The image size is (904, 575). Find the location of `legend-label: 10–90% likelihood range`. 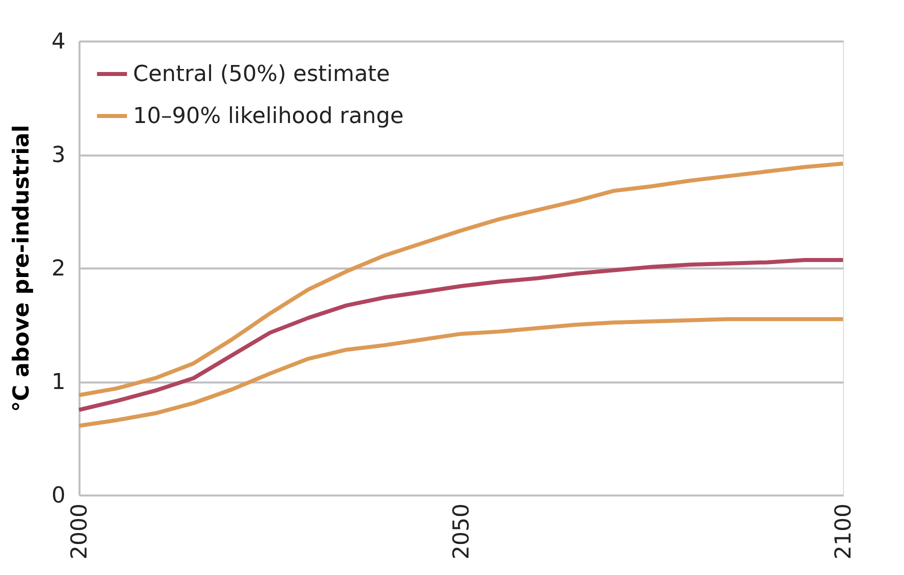

legend-label: 10–90% likelihood range is located at coordinates (268, 116).